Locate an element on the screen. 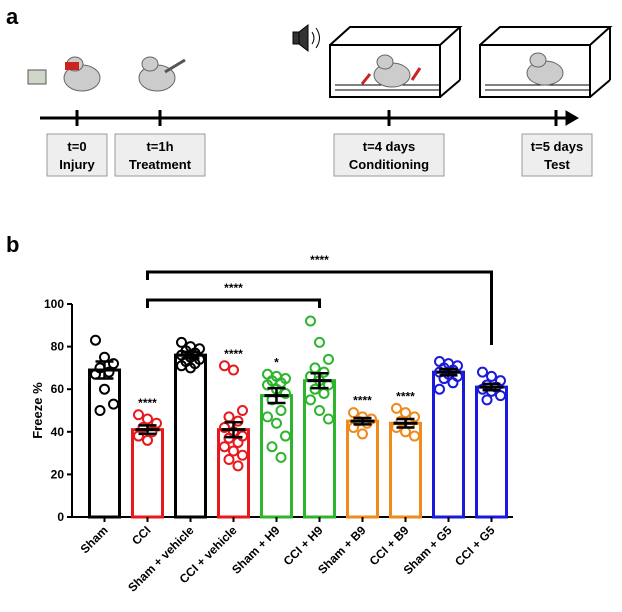 This screenshot has width=622, height=612. event-name: Treatment is located at coordinates (160, 164).